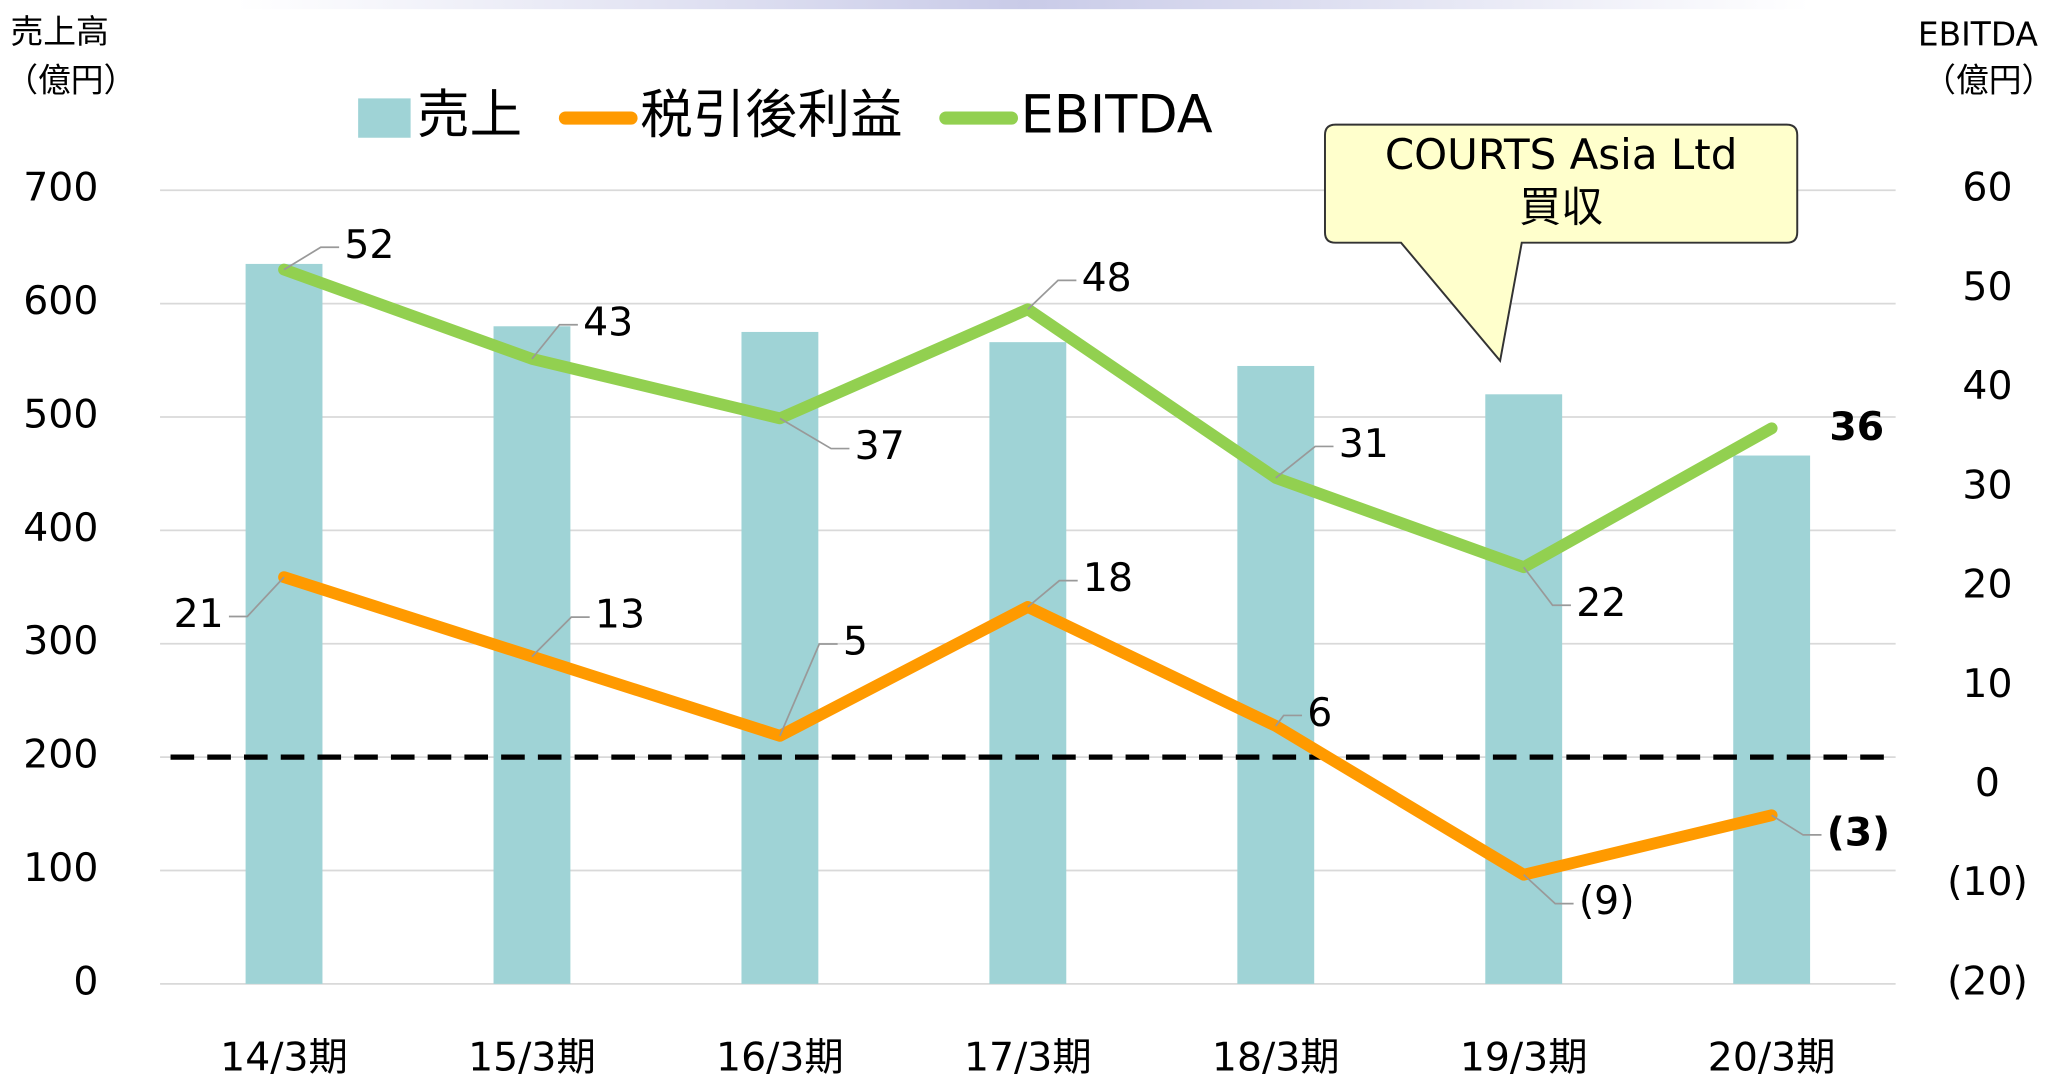 The height and width of the screenshot is (1087, 2057). What do you see at coordinates (608, 322) in the screenshot?
I see `data-label: 43` at bounding box center [608, 322].